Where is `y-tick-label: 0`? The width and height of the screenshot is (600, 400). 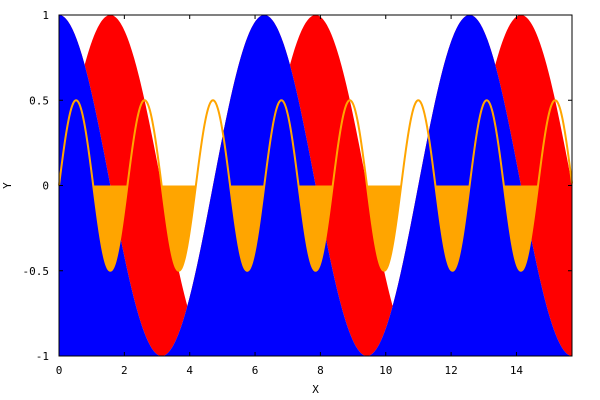 y-tick-label: 0 is located at coordinates (45, 186).